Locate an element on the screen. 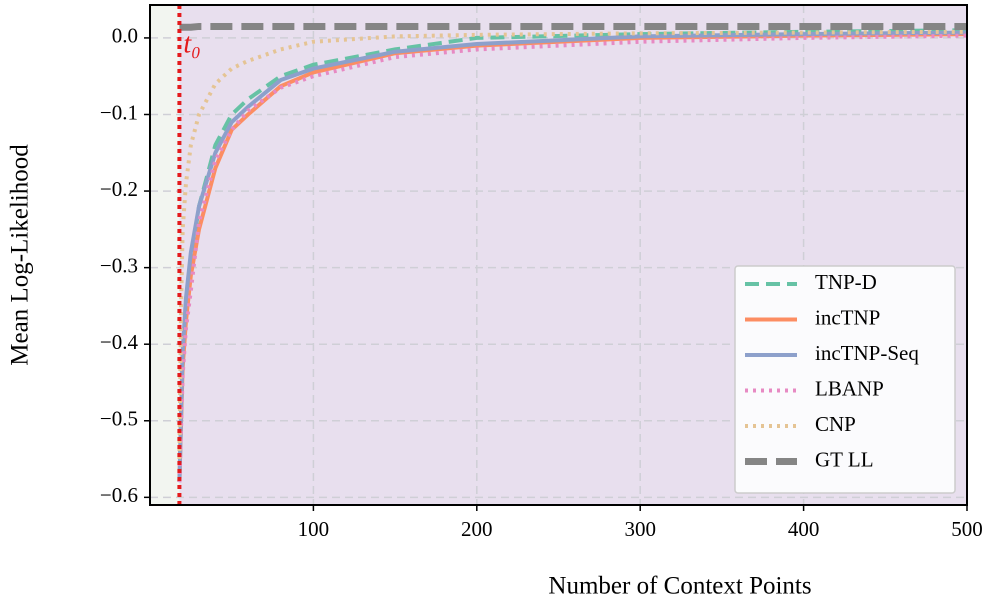 The height and width of the screenshot is (615, 997). legend-box is located at coordinates (845, 379).